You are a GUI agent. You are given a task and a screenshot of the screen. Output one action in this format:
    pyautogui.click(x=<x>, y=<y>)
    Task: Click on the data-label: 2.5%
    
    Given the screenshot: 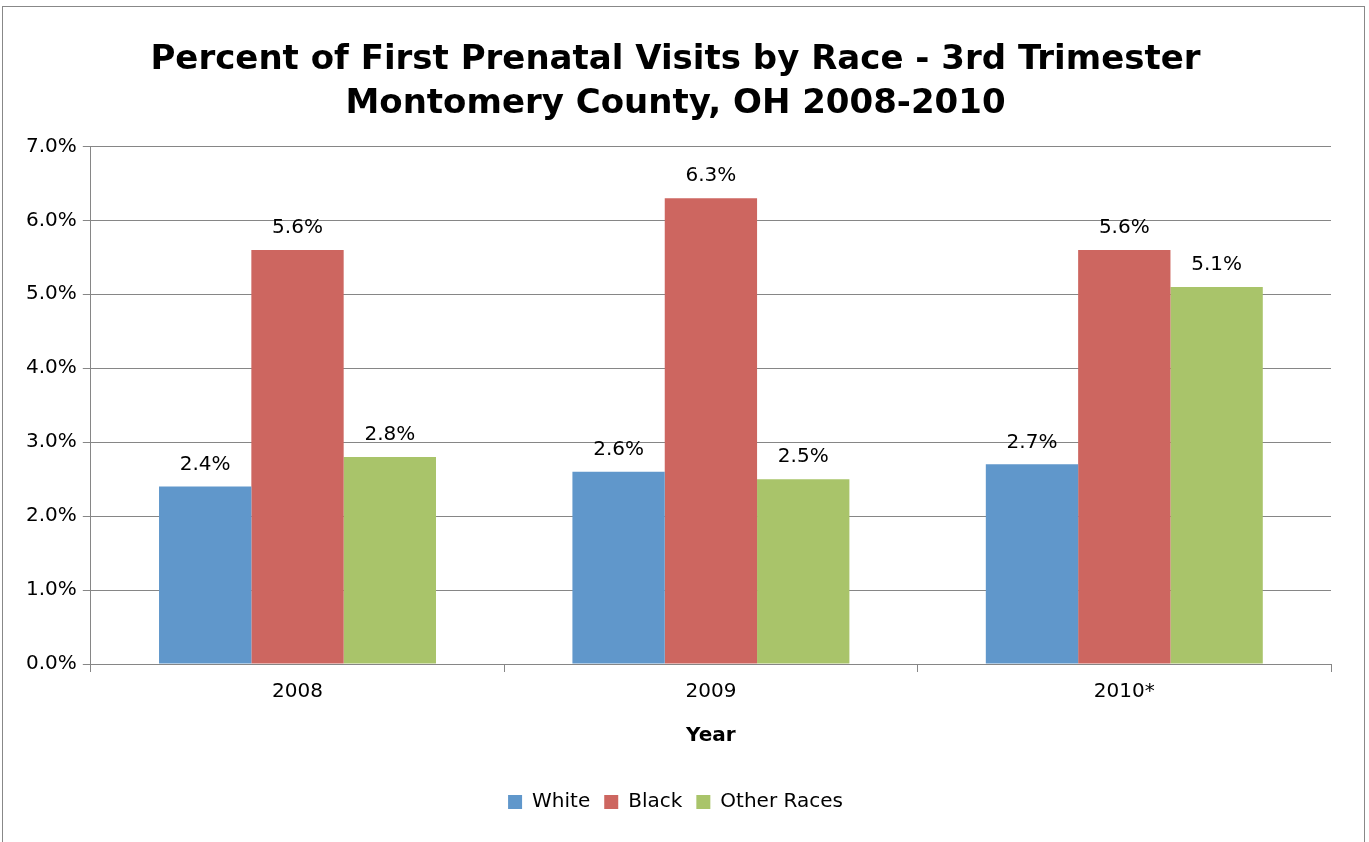 What is the action you would take?
    pyautogui.click(x=803, y=455)
    